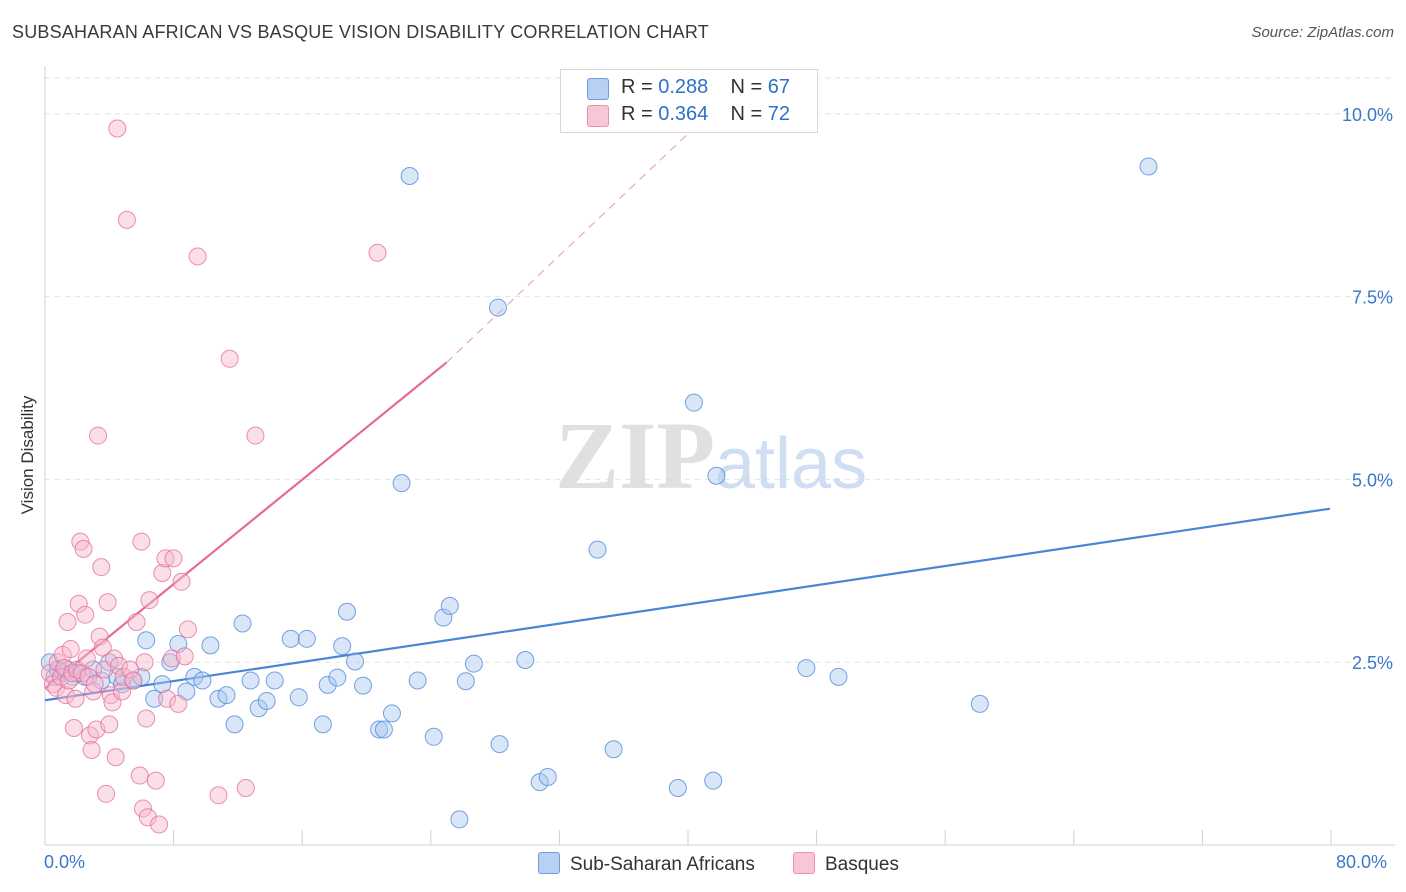 This screenshot has height=892, width=1406. Describe the element at coordinates (635, 455) in the screenshot. I see `watermark-zip: ZIP` at that location.